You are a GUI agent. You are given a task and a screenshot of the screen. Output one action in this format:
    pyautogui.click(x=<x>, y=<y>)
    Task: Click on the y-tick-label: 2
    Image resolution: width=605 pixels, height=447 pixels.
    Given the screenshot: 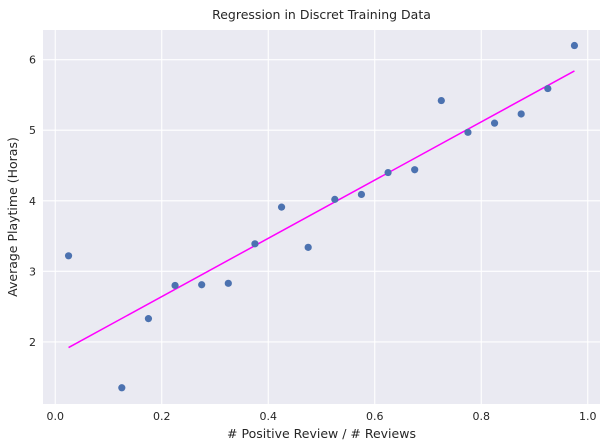 What is the action you would take?
    pyautogui.click(x=32, y=342)
    